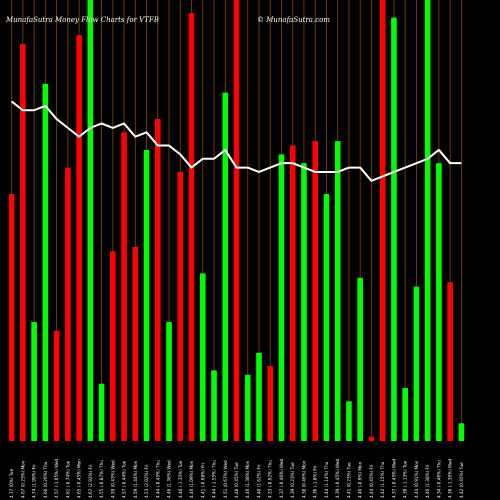 Image resolution: width=500 pixels, height=500 pixels. What do you see at coordinates (169, 479) in the screenshot?
I see `x-tick-label: 4.46 (1.36%) Wed` at bounding box center [169, 479].